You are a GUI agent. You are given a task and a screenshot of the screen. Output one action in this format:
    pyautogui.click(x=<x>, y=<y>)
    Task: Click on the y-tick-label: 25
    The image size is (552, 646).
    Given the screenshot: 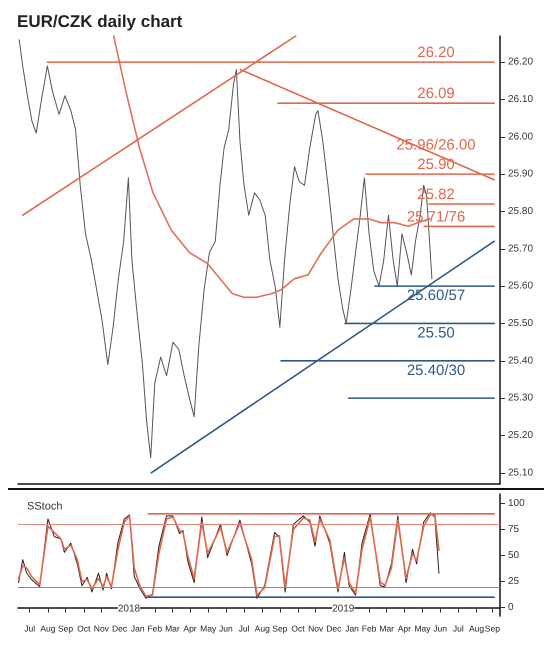 What is the action you would take?
    pyautogui.click(x=514, y=582)
    